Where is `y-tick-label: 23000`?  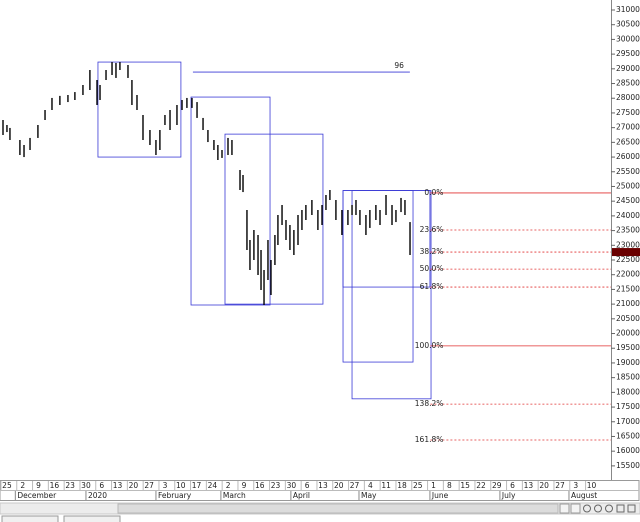 y-tick-label: 23000 is located at coordinates (628, 244).